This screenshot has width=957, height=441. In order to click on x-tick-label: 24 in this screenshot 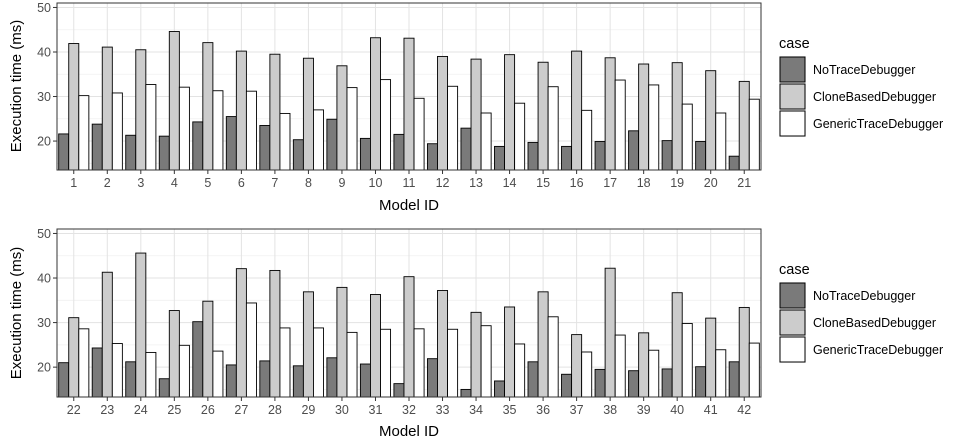, I will do `click(141, 410)`.